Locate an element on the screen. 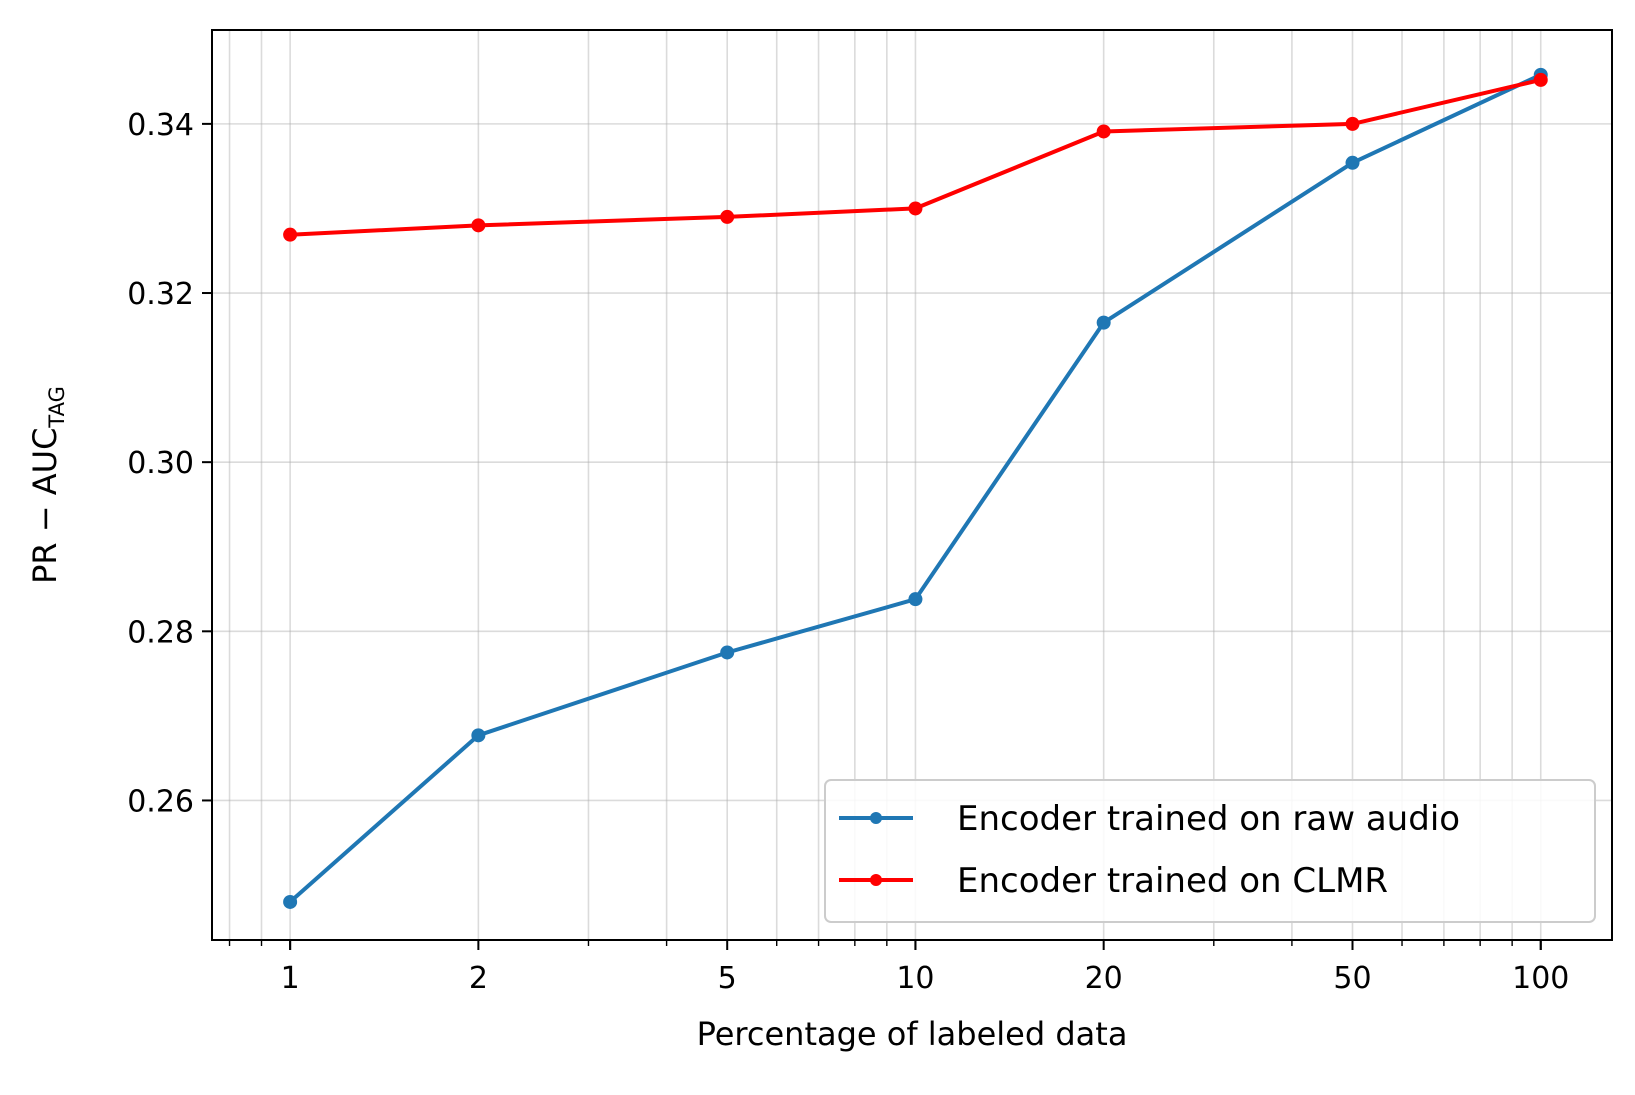 The image size is (1635, 1095). x-axis-title: Percentage of labeled data is located at coordinates (912, 1034).